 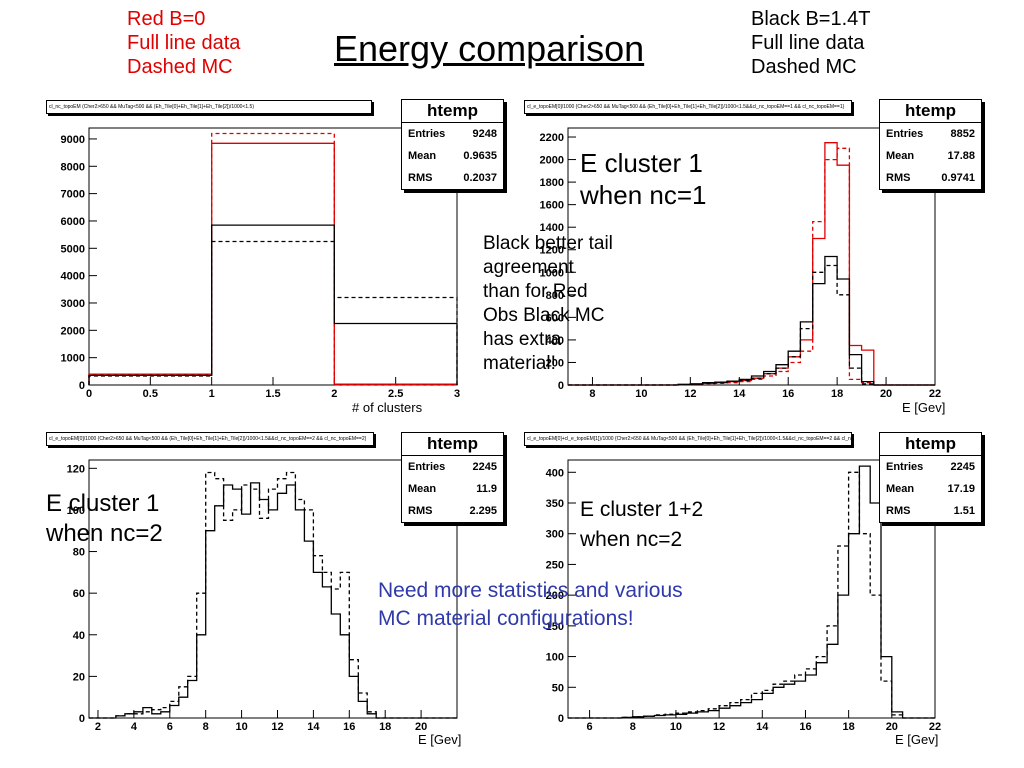 What do you see at coordinates (73, 304) in the screenshot?
I see `y-tick-label: 3000` at bounding box center [73, 304].